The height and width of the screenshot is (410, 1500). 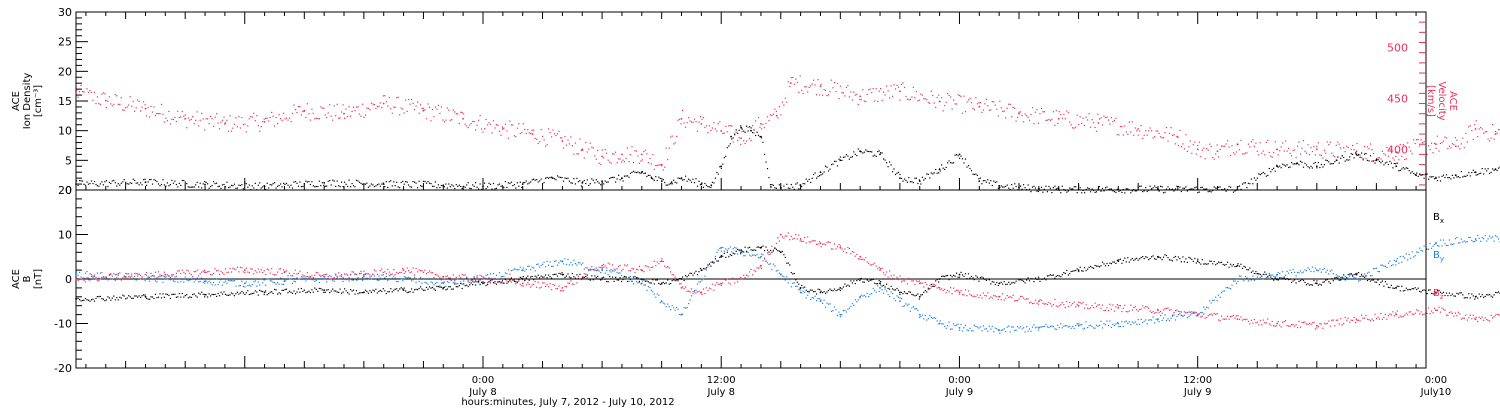 What do you see at coordinates (27, 101) in the screenshot?
I see `density-axis-label-line-2: Ion Density` at bounding box center [27, 101].